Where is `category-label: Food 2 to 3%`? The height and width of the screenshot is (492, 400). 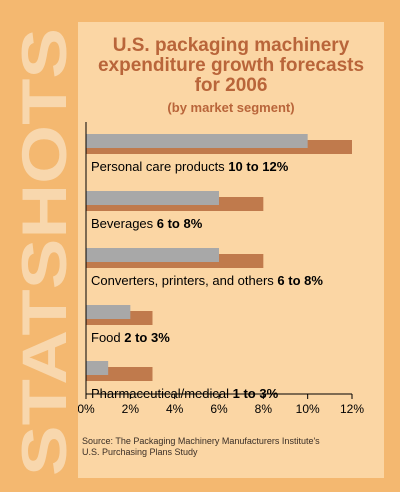 category-label: Food 2 to 3% is located at coordinates (130, 337).